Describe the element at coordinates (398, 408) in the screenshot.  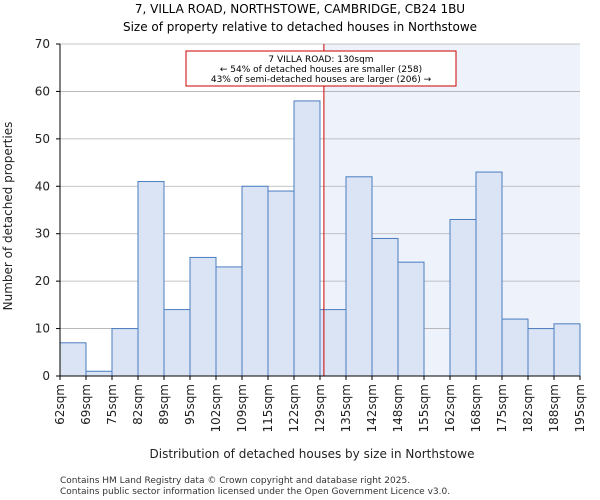
I see `x-tick-label: 148sqm` at that location.